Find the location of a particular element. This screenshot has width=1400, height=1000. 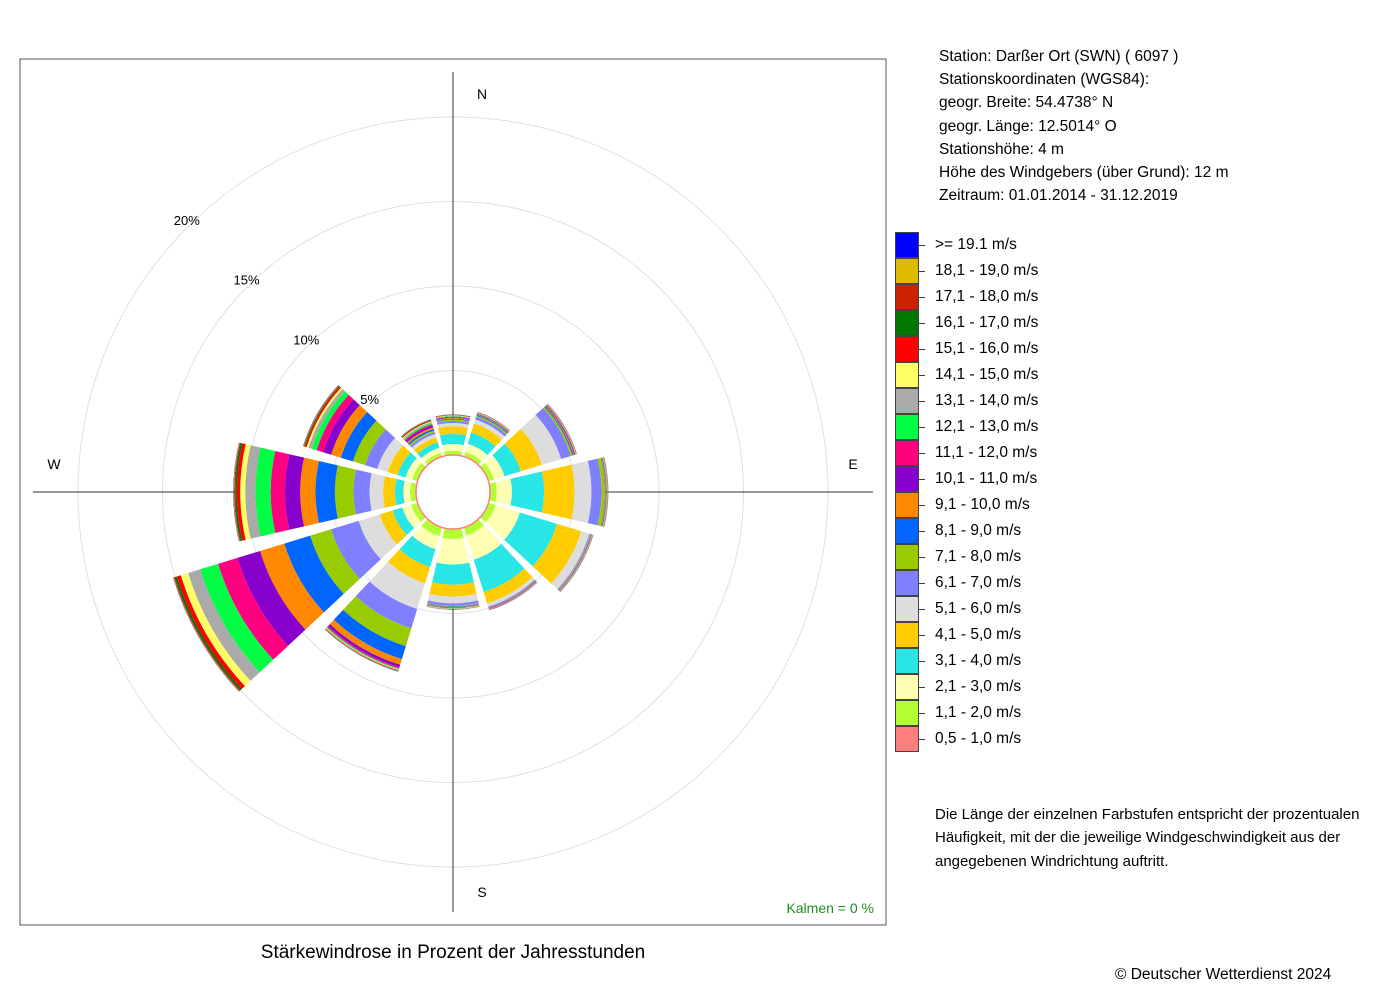

station-elevation: Stationshöhe: 4 m is located at coordinates (1001, 149).